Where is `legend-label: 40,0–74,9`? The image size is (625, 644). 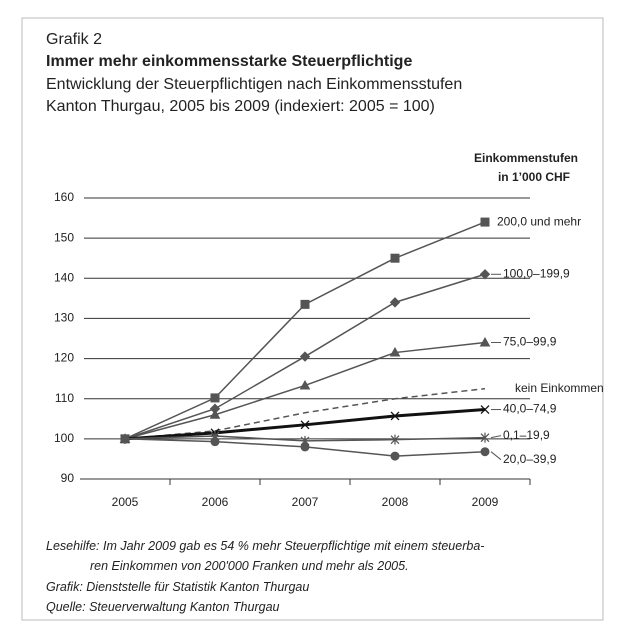 legend-label: 40,0–74,9 is located at coordinates (530, 409).